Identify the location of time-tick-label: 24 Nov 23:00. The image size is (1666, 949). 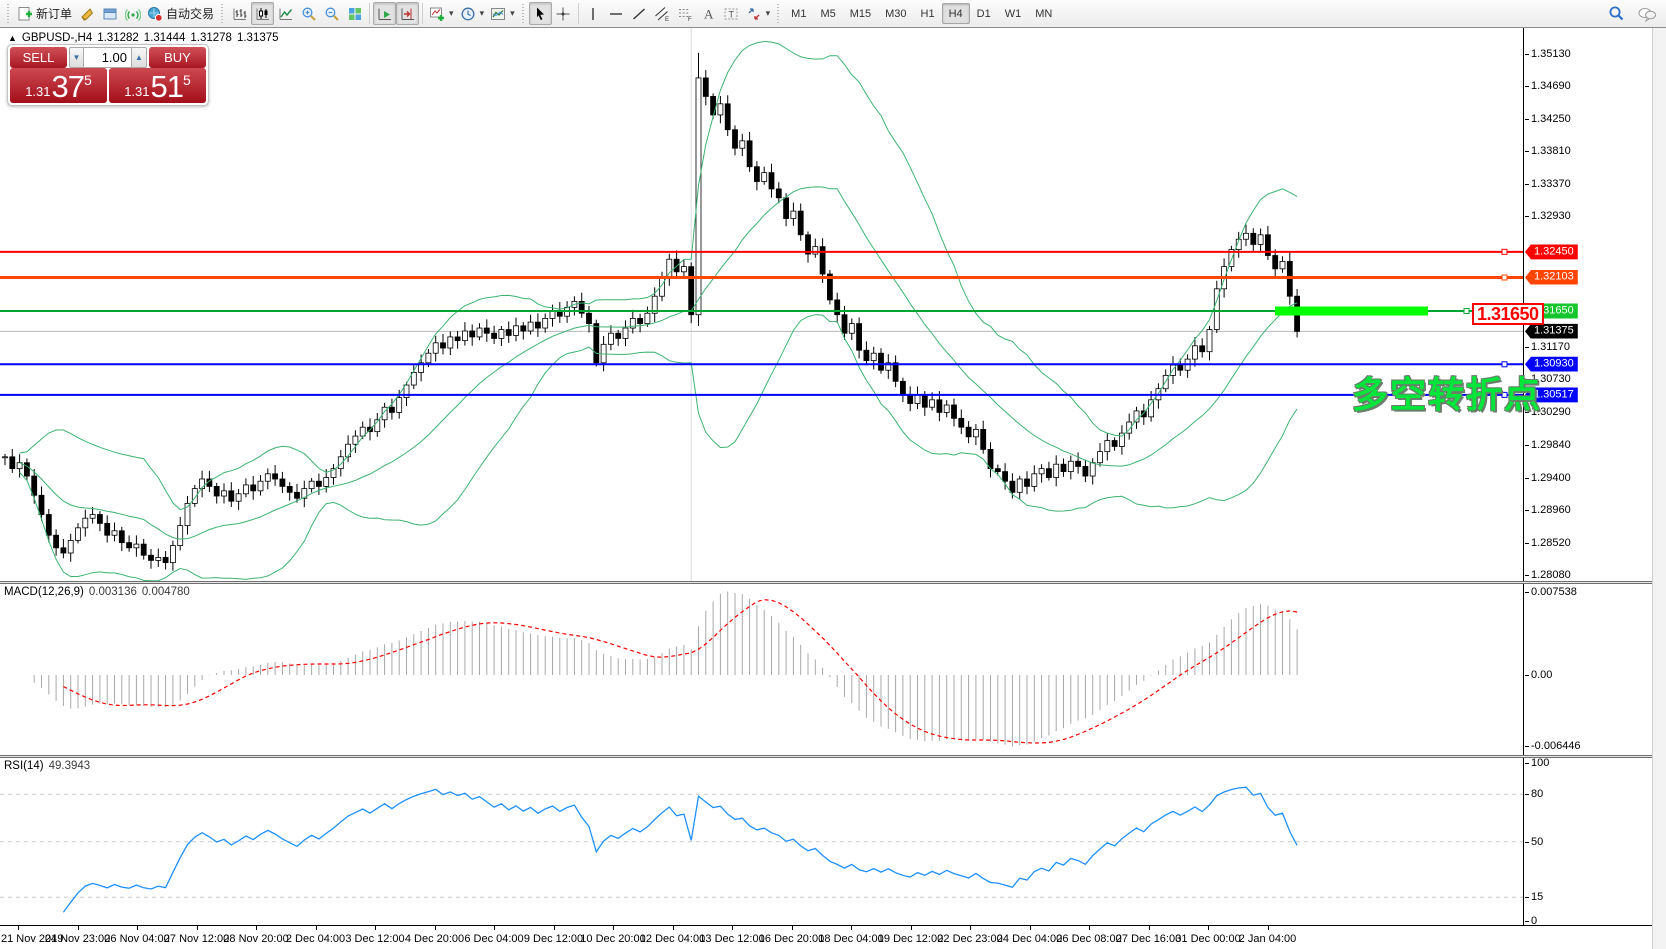
(77, 939).